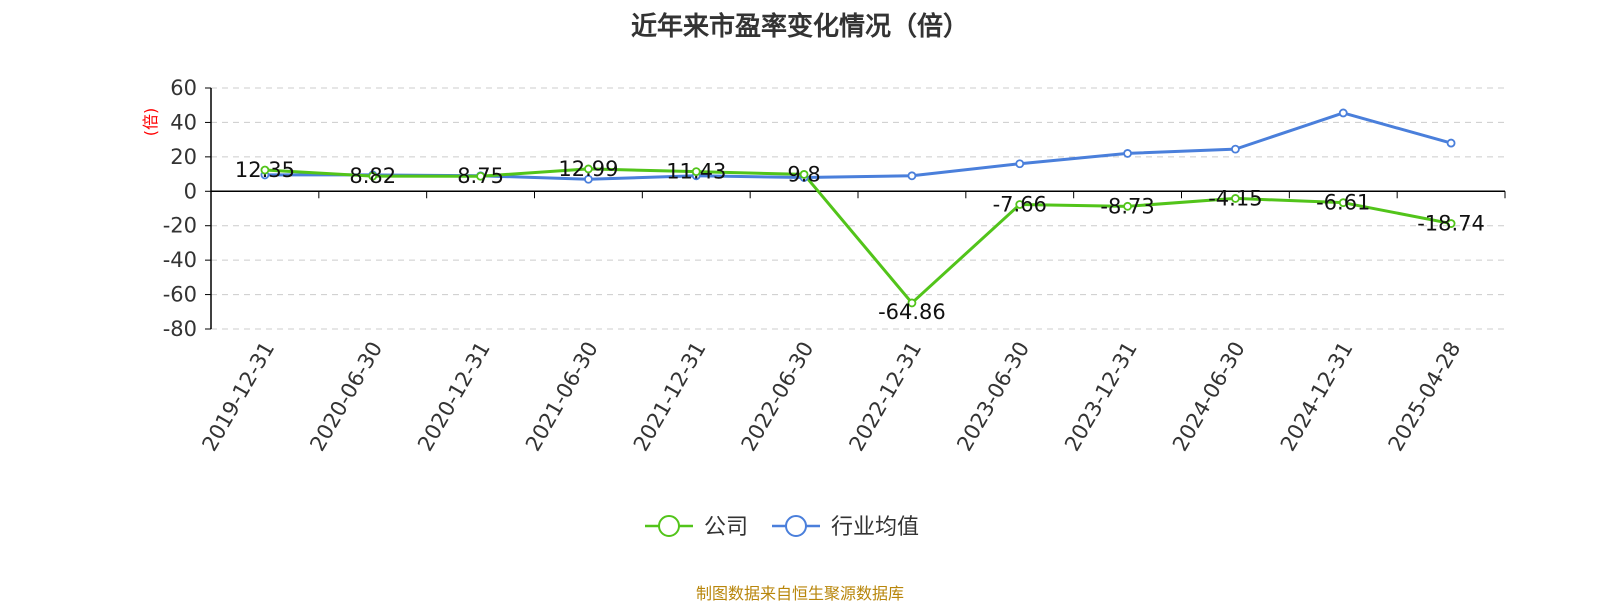 This screenshot has height=604, width=1600. Describe the element at coordinates (562, 397) in the screenshot. I see `x-tick-label: 2021-06-30` at that location.